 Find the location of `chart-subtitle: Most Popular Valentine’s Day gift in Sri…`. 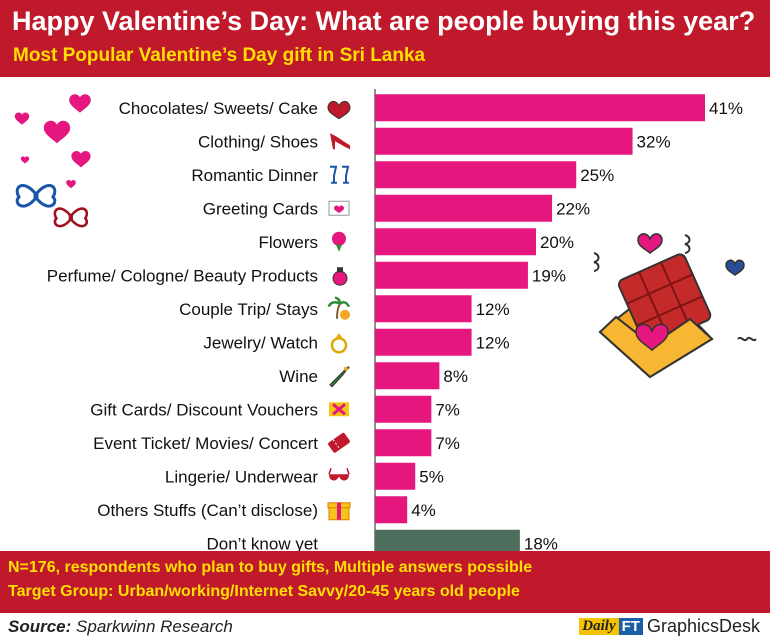

chart-subtitle: Most Popular Valentine’s Day gift in Sri… is located at coordinates (219, 55).